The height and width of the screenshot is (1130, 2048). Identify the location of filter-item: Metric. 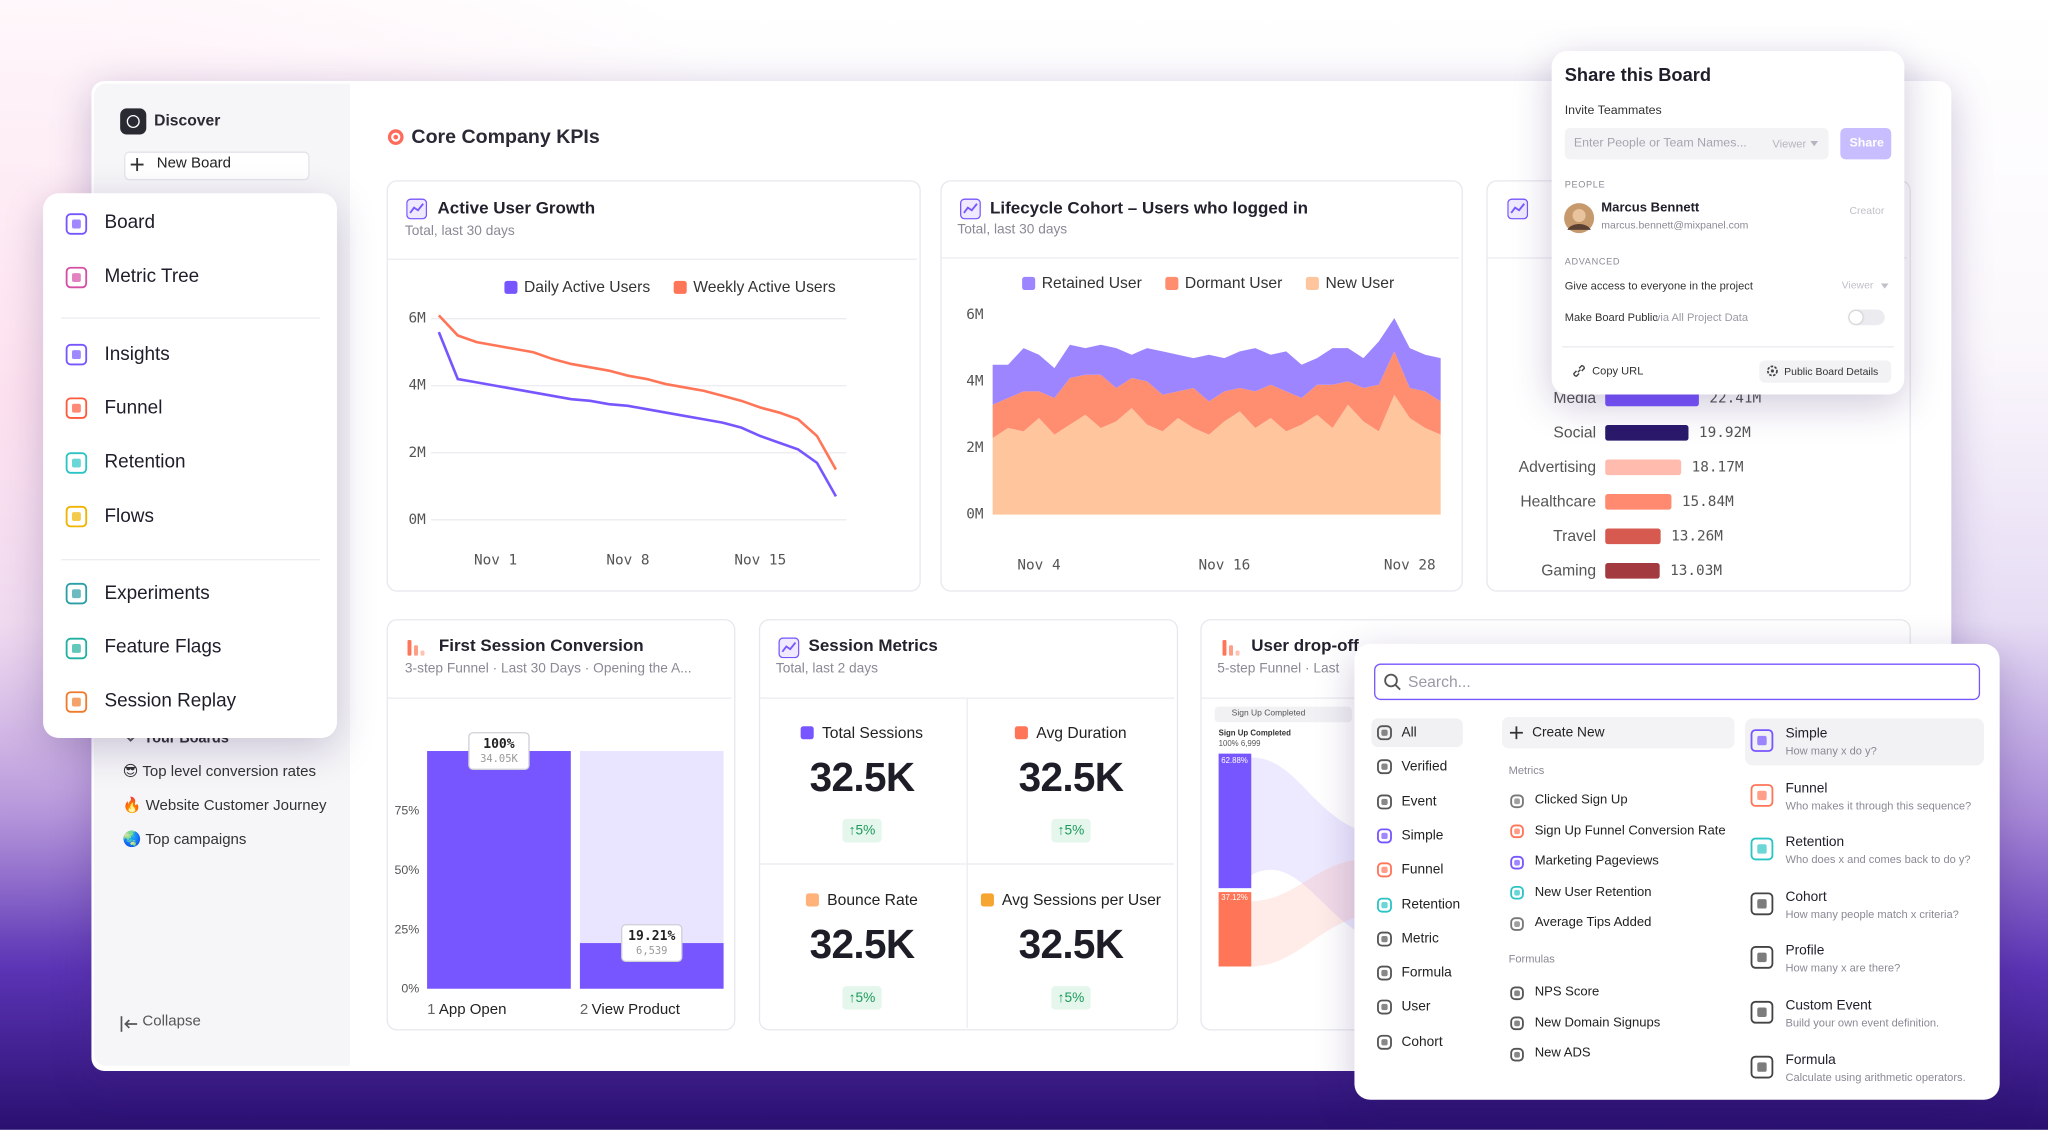
(1420, 938).